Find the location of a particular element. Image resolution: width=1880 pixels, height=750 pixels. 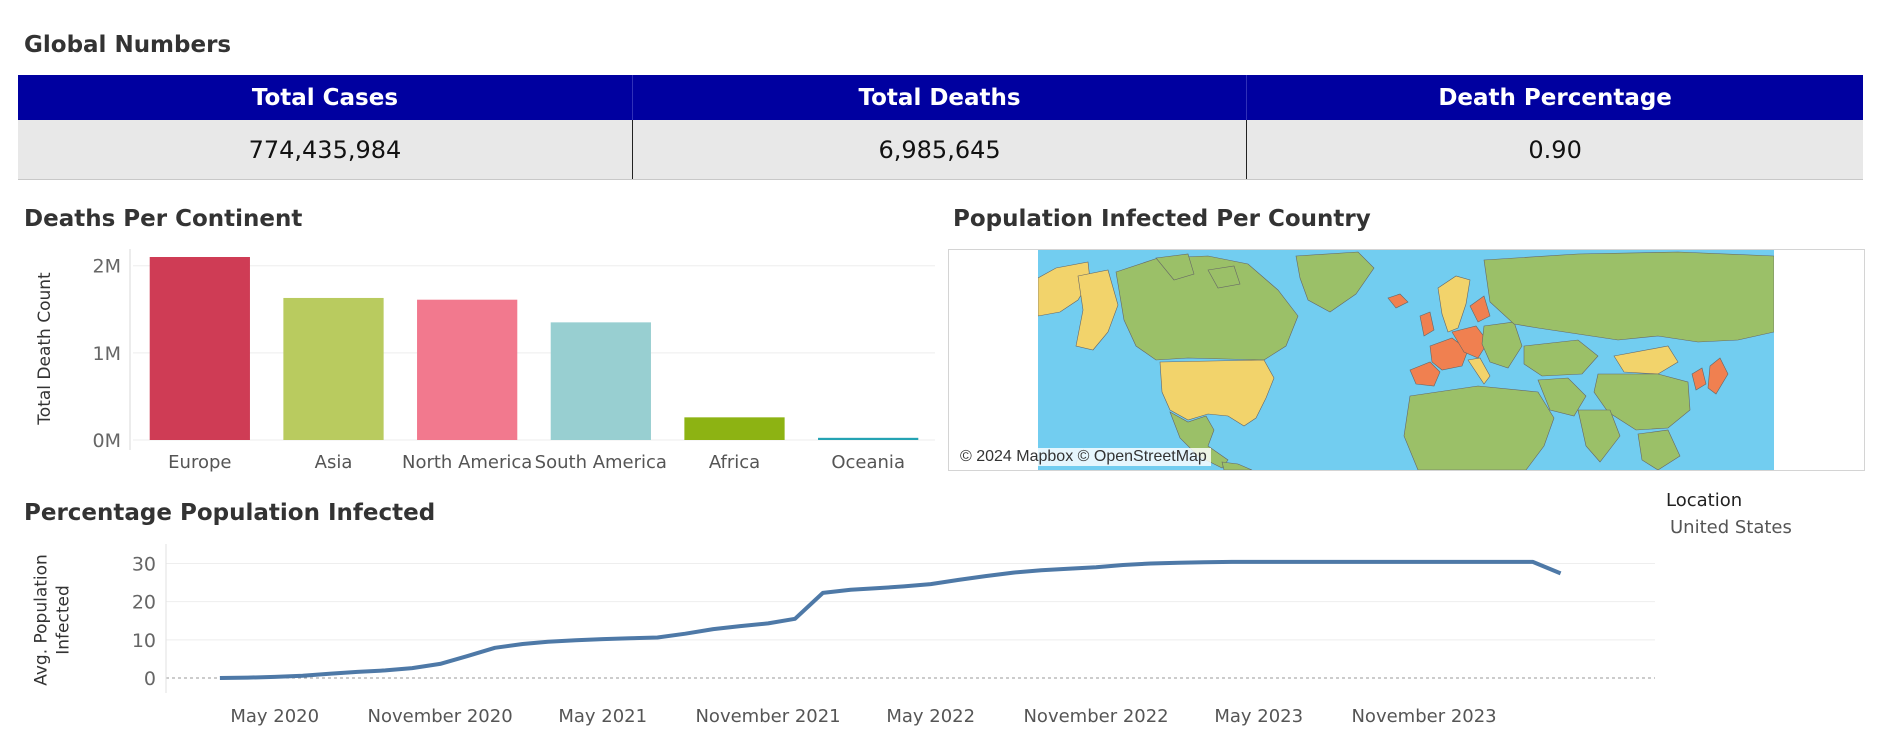

map-region-alaska is located at coordinates (1097, 310).